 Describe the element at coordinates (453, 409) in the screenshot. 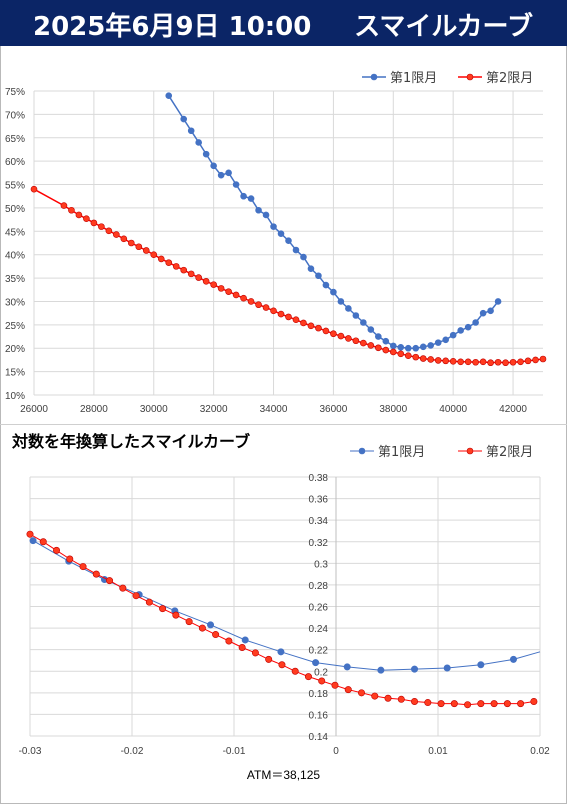

I see `x-tick-label: 40000` at that location.